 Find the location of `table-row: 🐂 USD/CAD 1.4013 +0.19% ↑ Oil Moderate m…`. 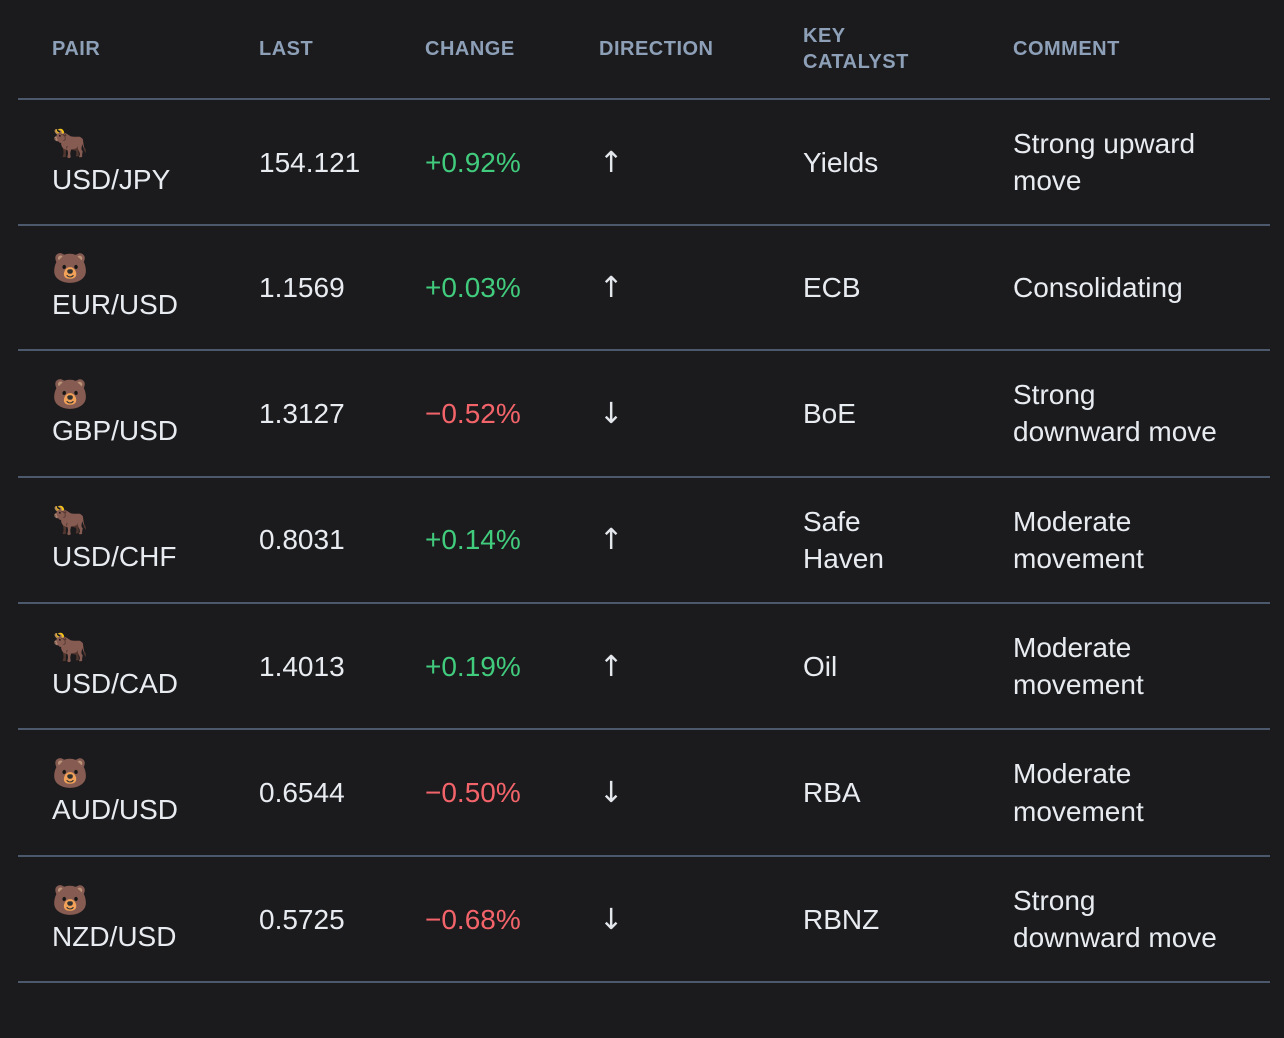

table-row: 🐂 USD/CAD 1.4013 +0.19% ↑ Oil Moderate m… is located at coordinates (644, 667).